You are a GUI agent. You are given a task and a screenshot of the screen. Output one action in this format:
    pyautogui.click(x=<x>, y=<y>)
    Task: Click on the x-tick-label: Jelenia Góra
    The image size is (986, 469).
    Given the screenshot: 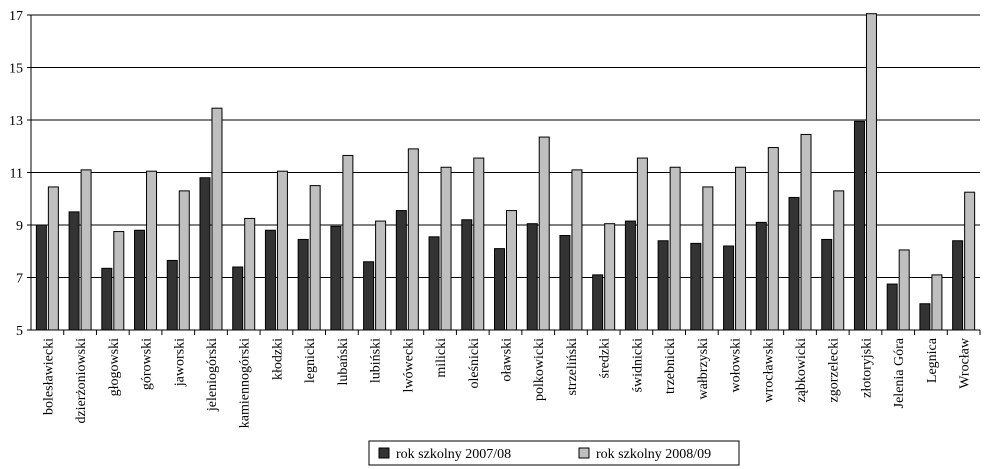 What is the action you would take?
    pyautogui.click(x=899, y=372)
    